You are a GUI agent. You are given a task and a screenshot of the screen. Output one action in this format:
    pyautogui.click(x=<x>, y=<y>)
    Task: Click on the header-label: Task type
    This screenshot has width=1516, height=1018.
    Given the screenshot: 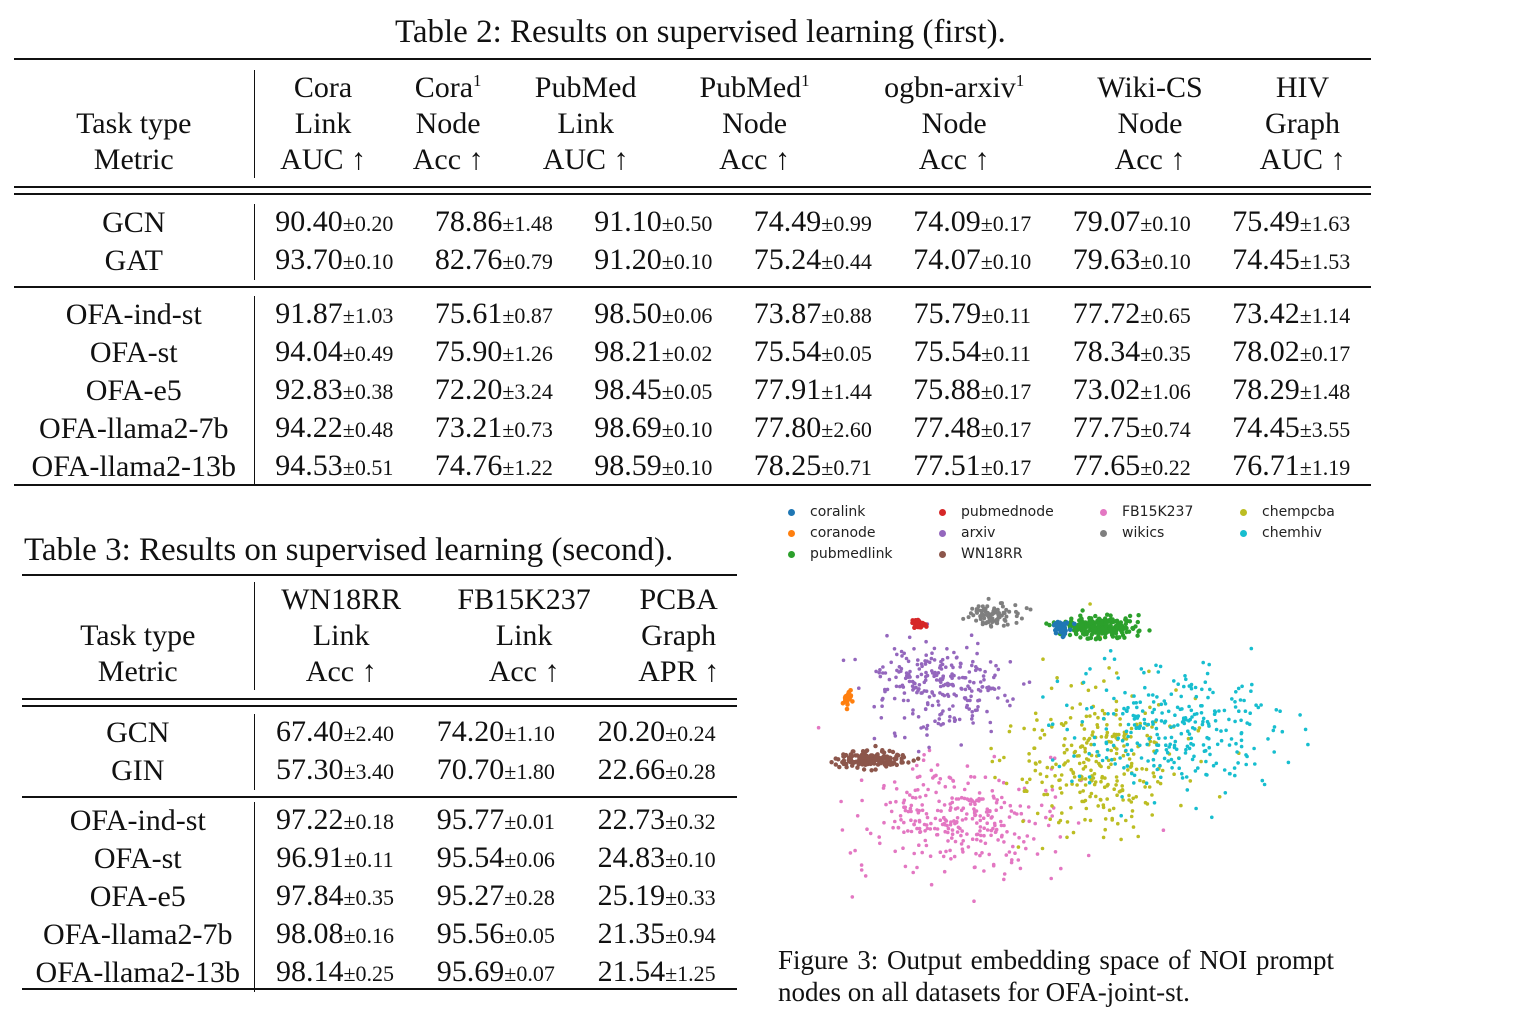 What is the action you would take?
    pyautogui.click(x=138, y=636)
    